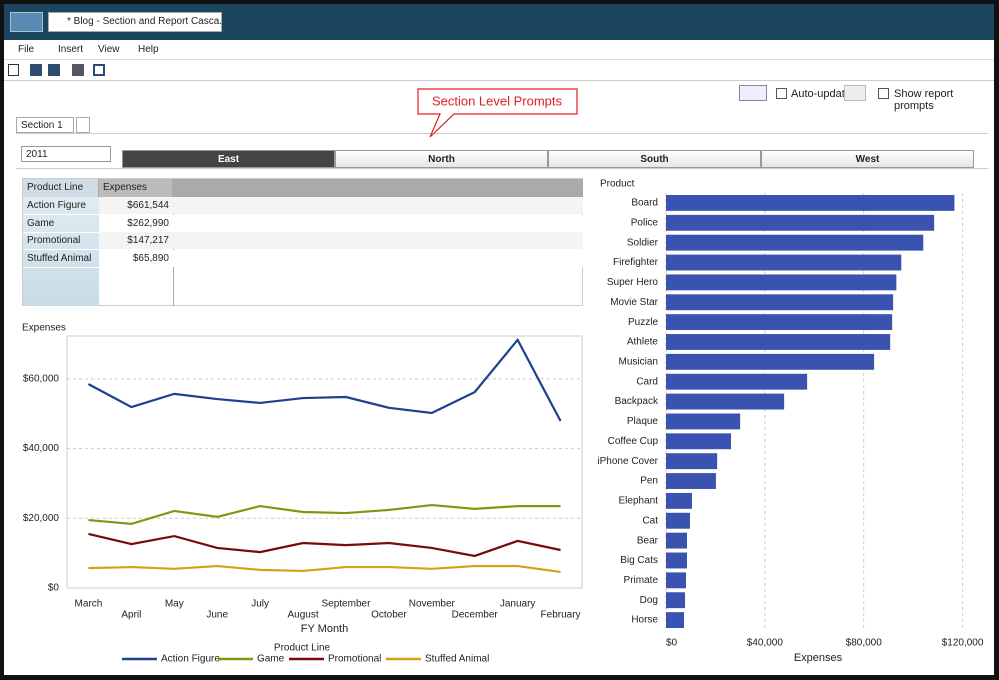  Describe the element at coordinates (765, 643) in the screenshot. I see `x-tick-label: $40,000` at that location.